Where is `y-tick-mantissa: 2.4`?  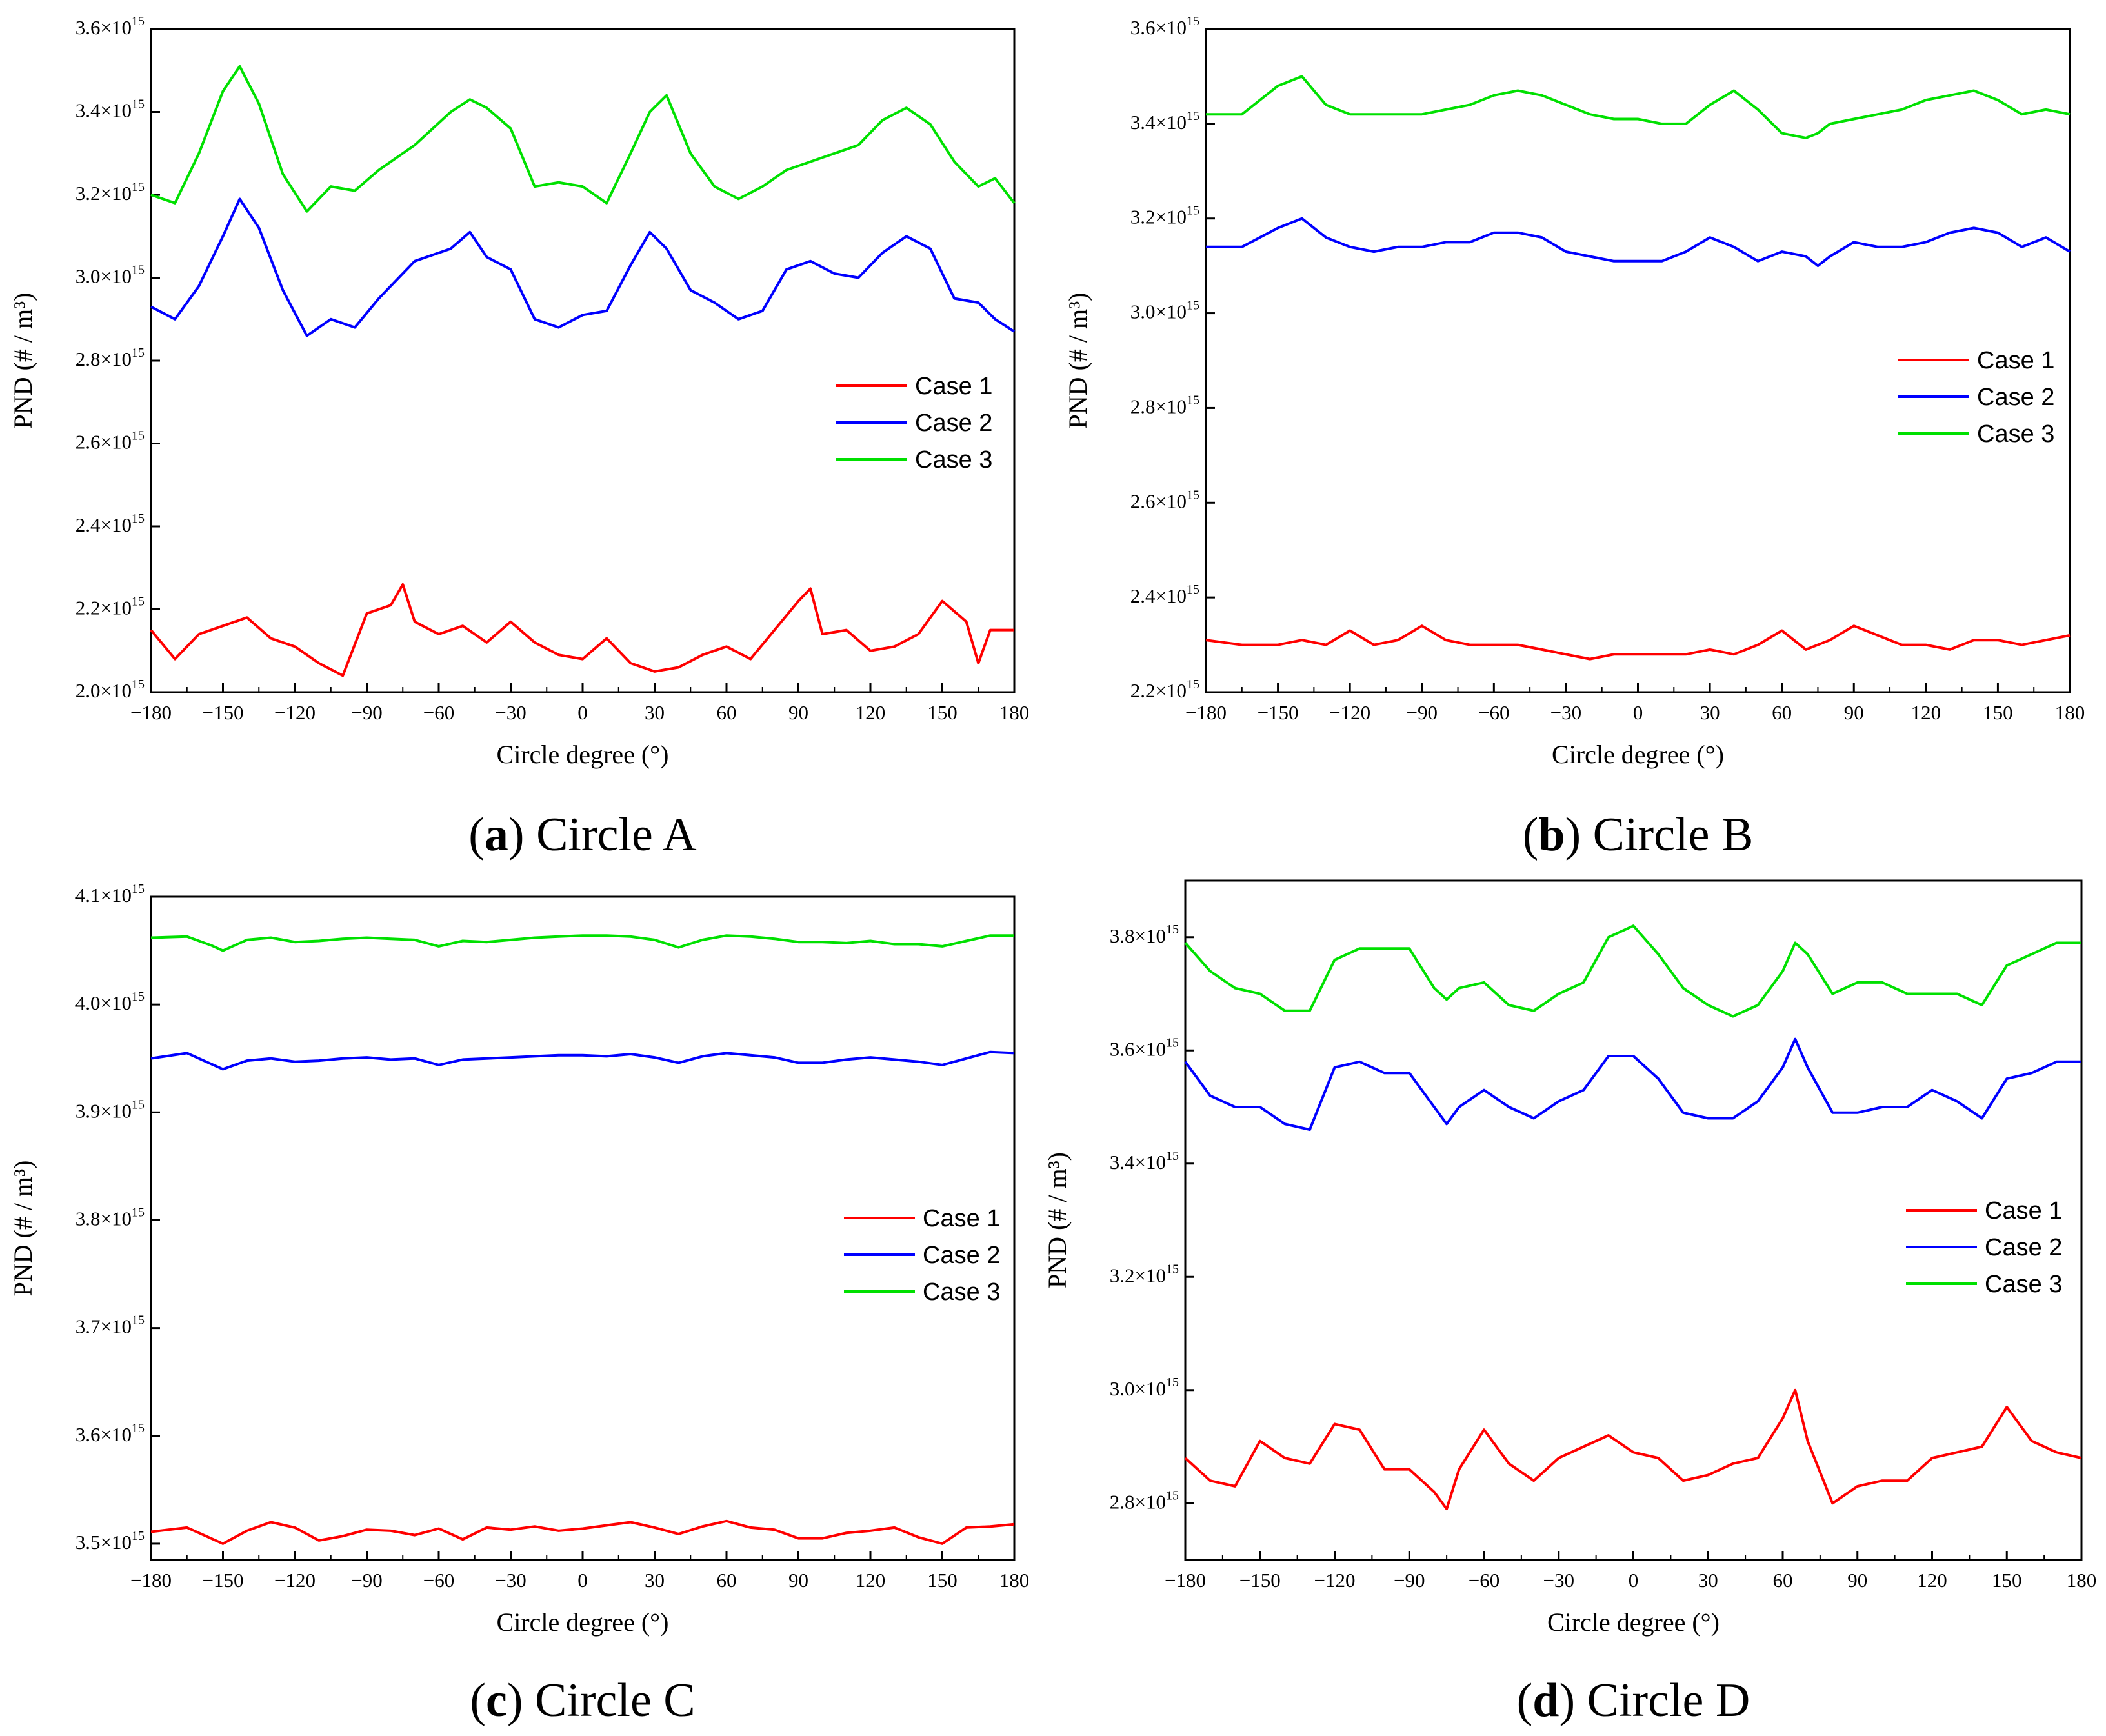
y-tick-mantissa: 2.4 is located at coordinates (1143, 595).